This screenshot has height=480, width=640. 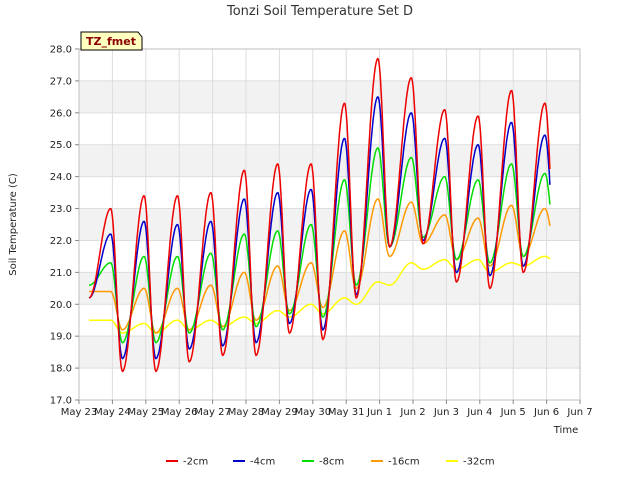 What do you see at coordinates (446, 412) in the screenshot?
I see `x-tick-label: Jun 3` at bounding box center [446, 412].